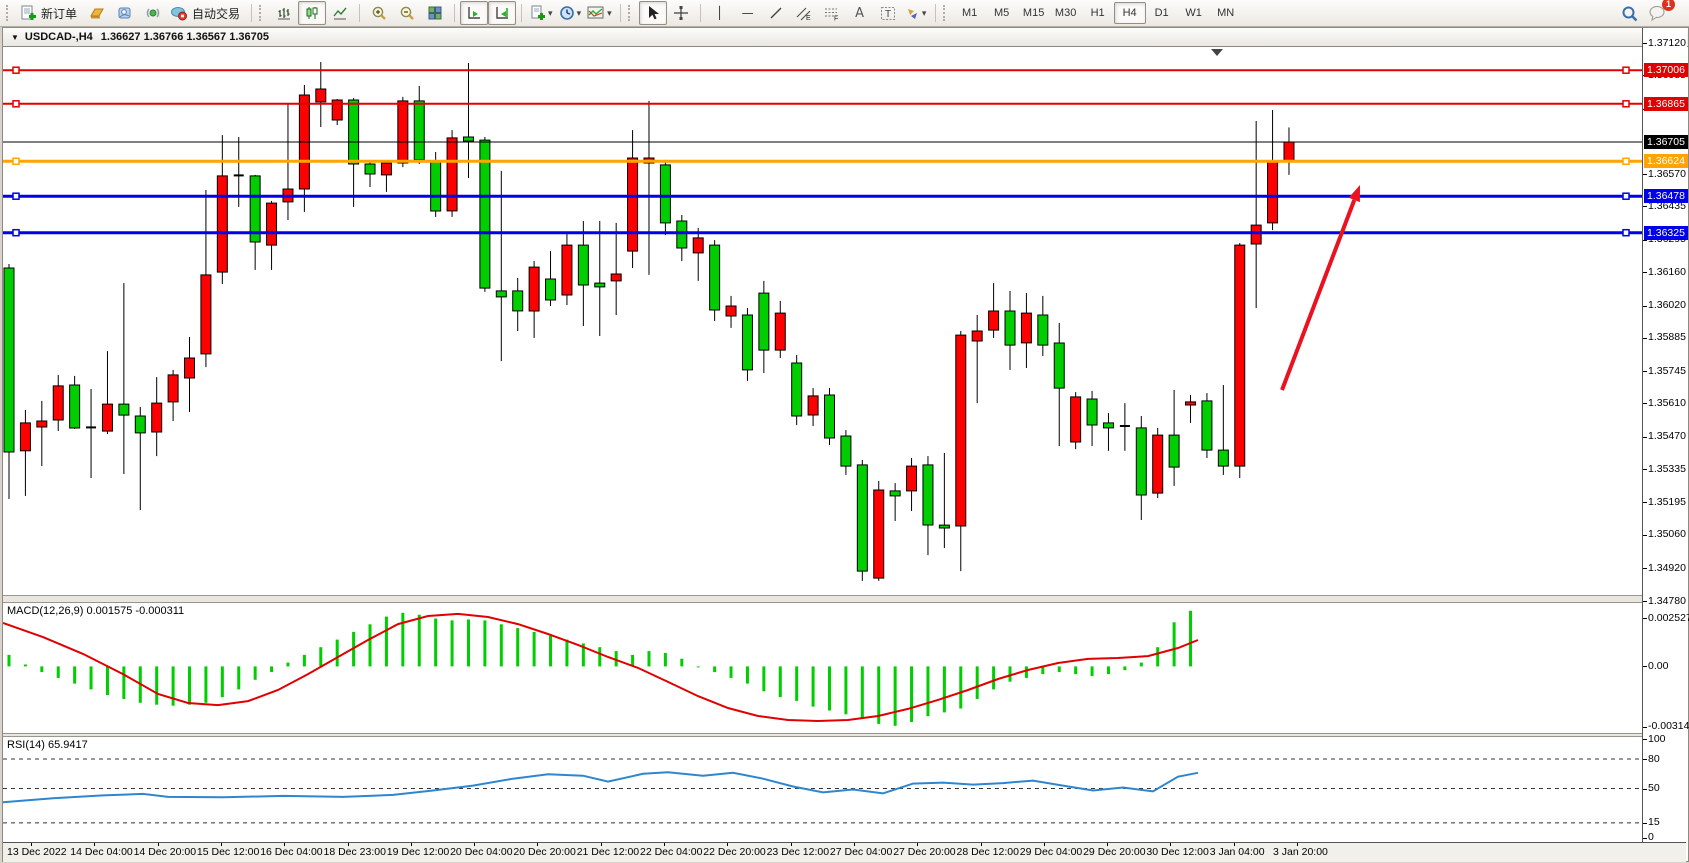 The width and height of the screenshot is (1689, 863). I want to click on macd-pane: MACD(12,26,9) 0.001575 -0.000311, so click(822, 668).